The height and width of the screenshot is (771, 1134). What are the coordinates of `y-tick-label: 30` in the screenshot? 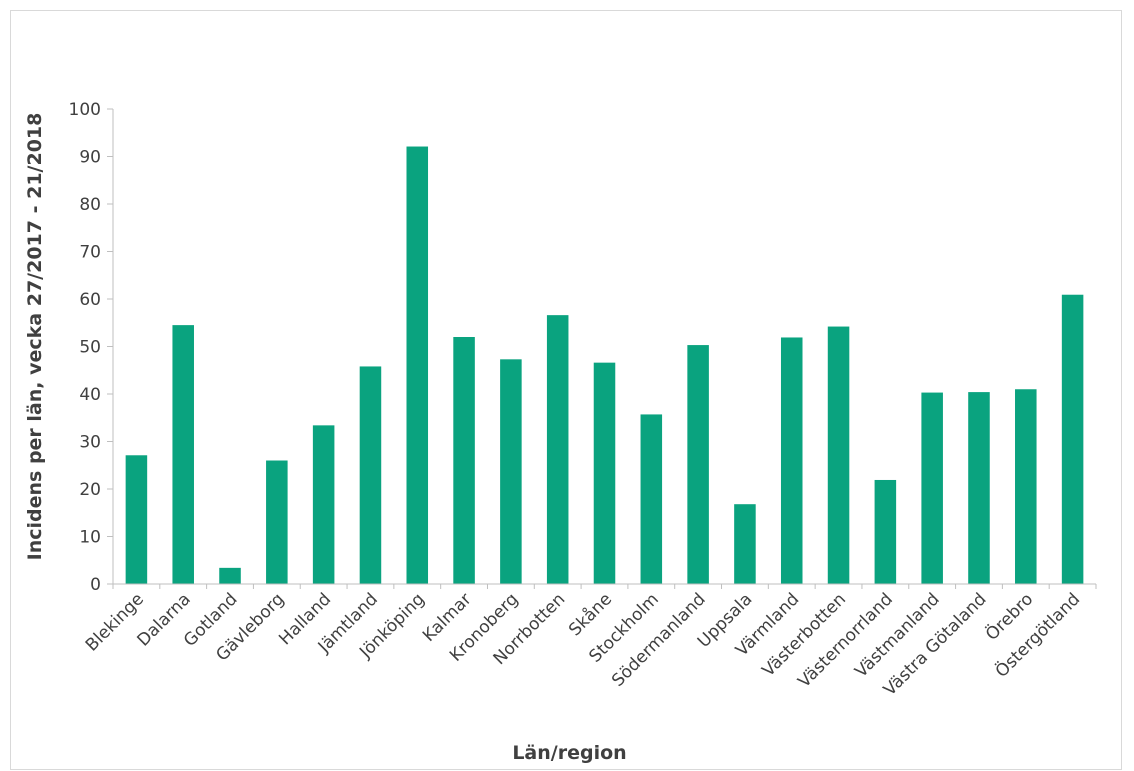 It's located at (90, 443).